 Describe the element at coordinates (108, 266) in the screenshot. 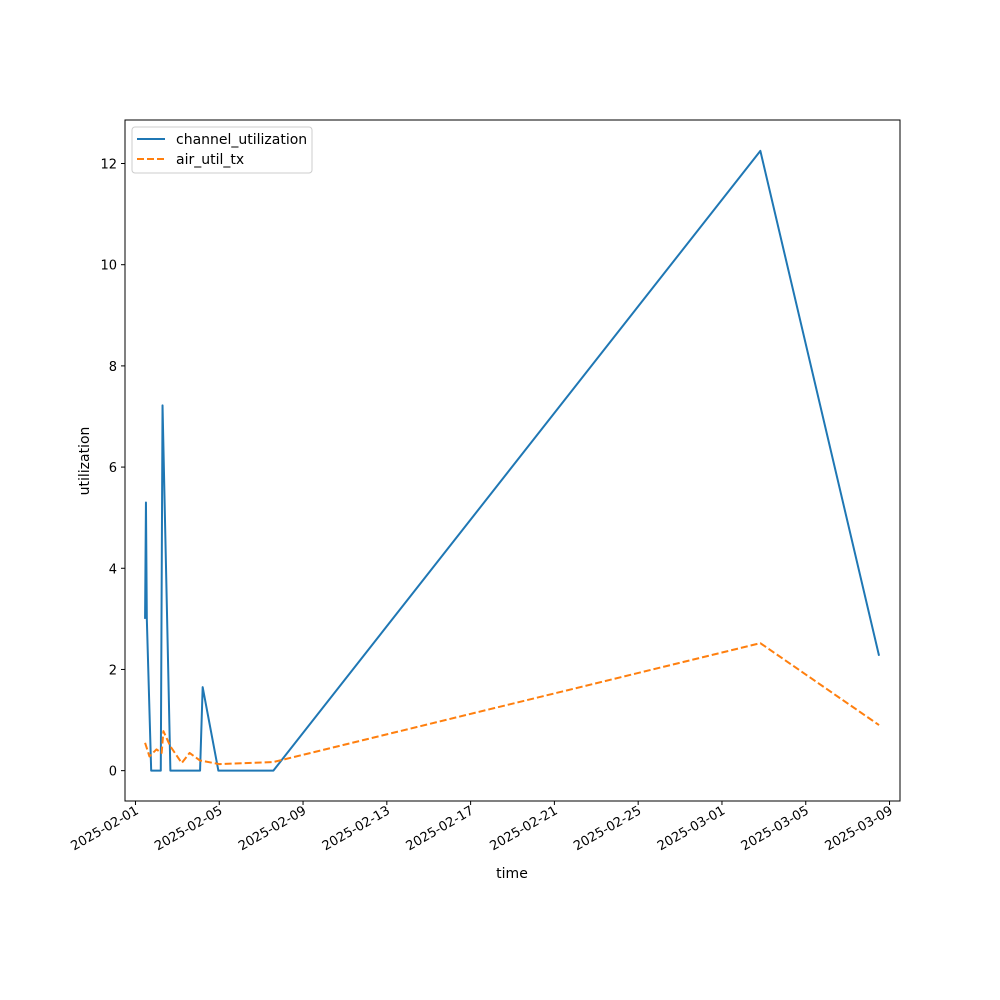

I see `y-tick-label: 10` at that location.